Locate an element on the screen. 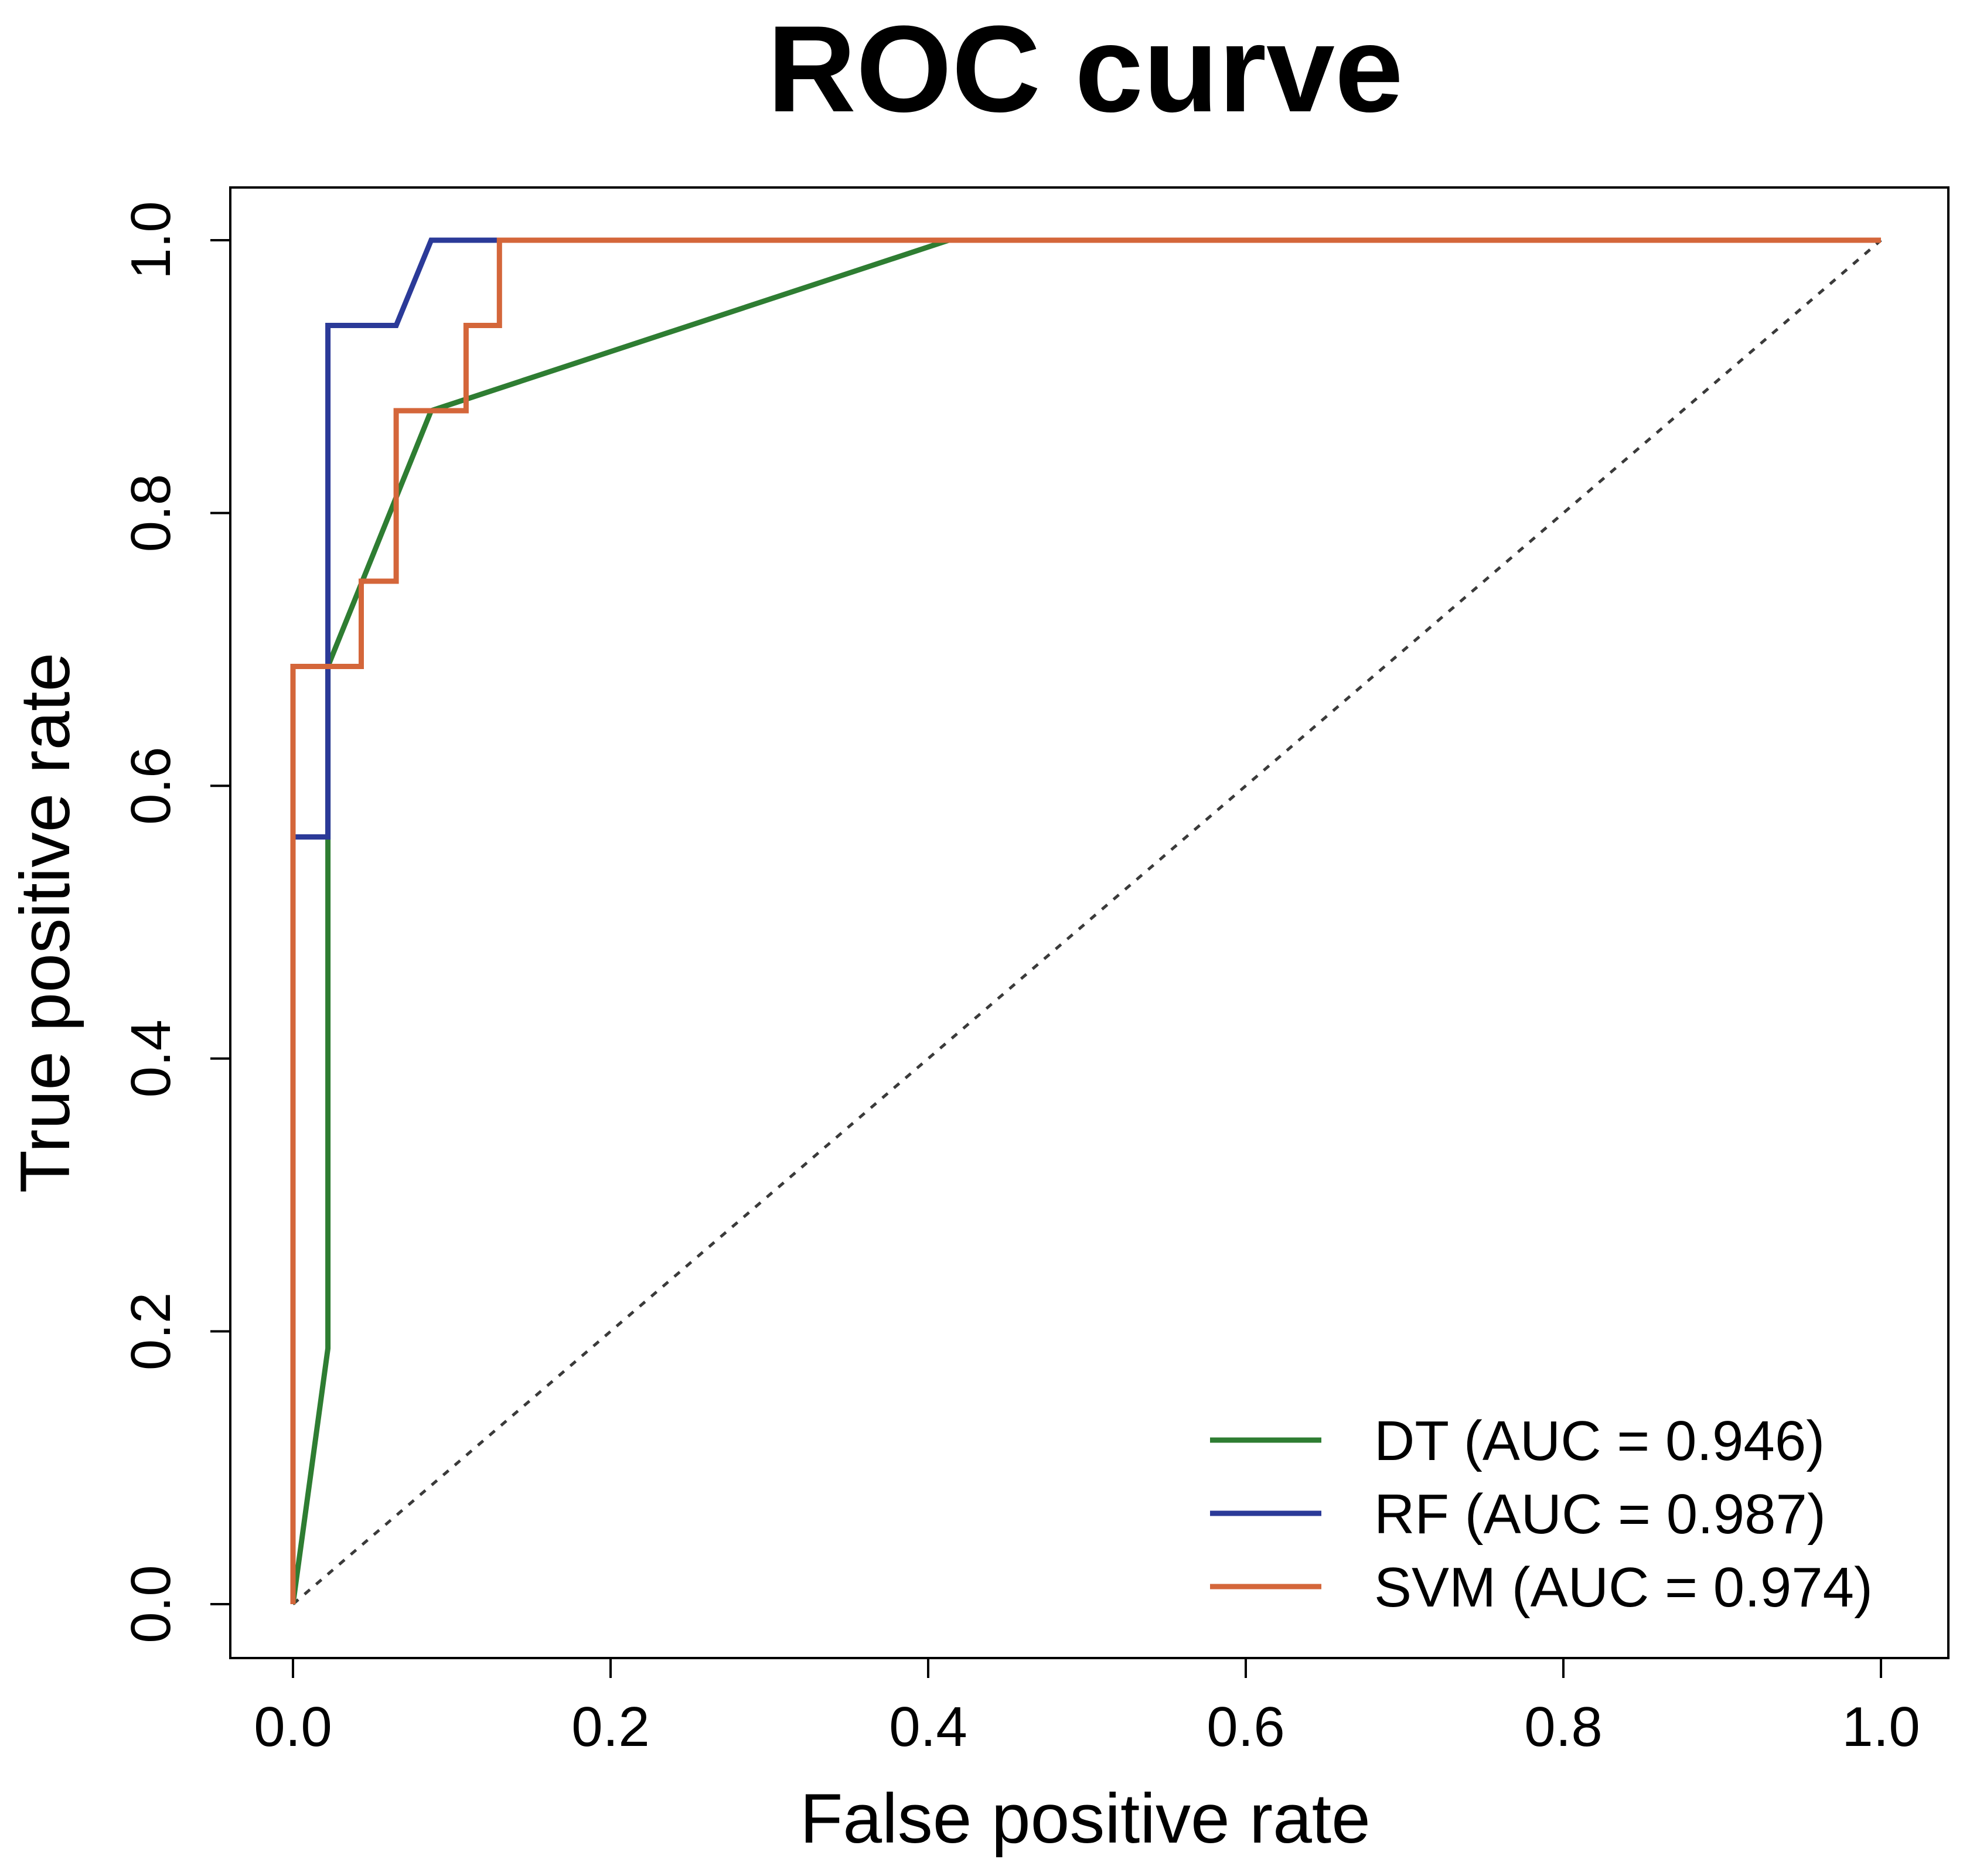 The height and width of the screenshot is (1876, 1963). legend-label-svm: SVM (AUC = 0.974) is located at coordinates (1624, 1588).